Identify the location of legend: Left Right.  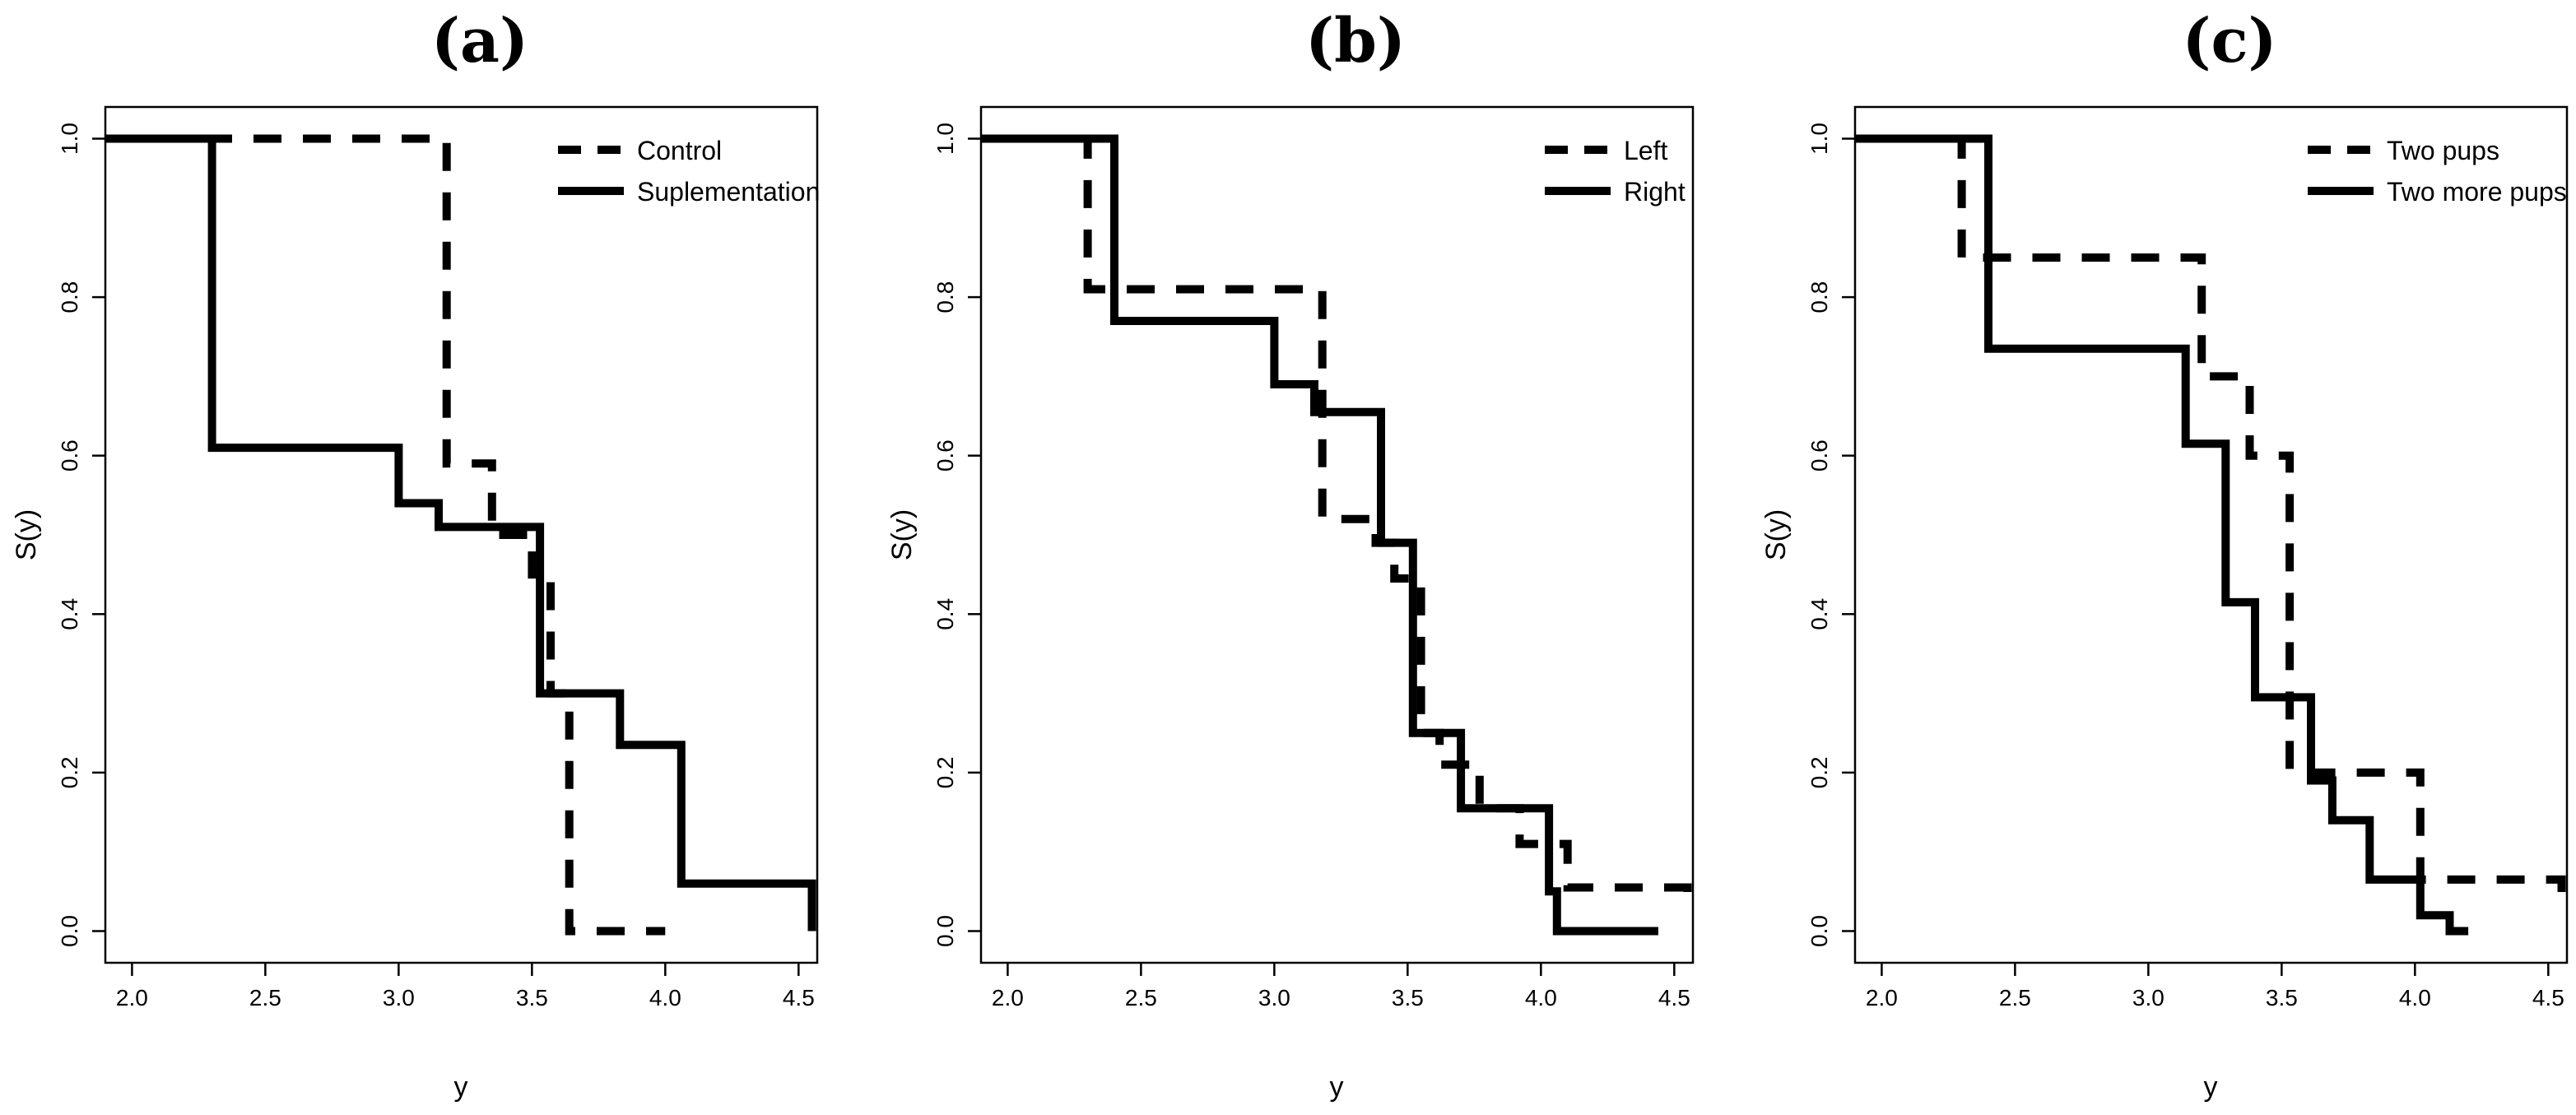
(1615, 171).